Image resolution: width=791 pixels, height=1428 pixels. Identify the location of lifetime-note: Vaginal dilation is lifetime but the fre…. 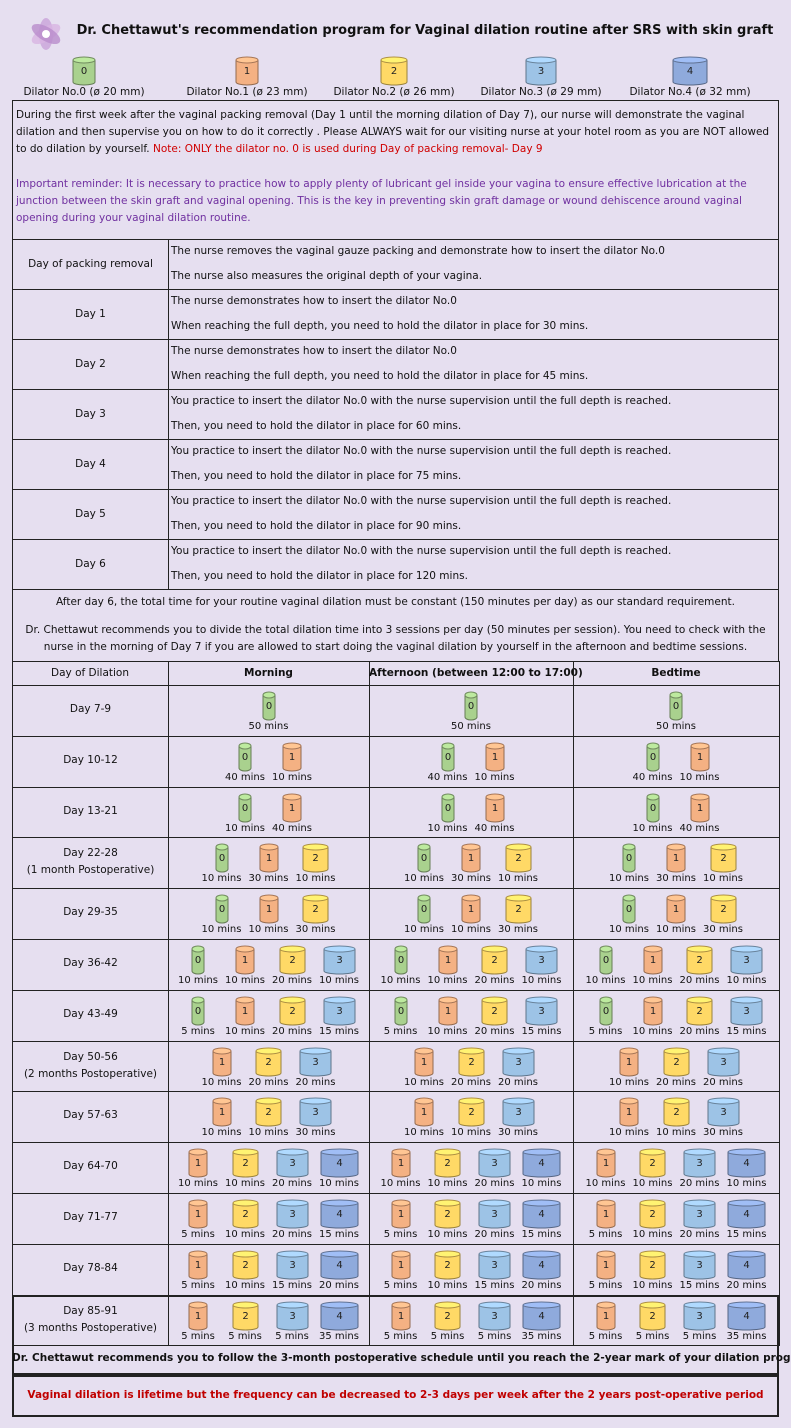
(395, 1395).